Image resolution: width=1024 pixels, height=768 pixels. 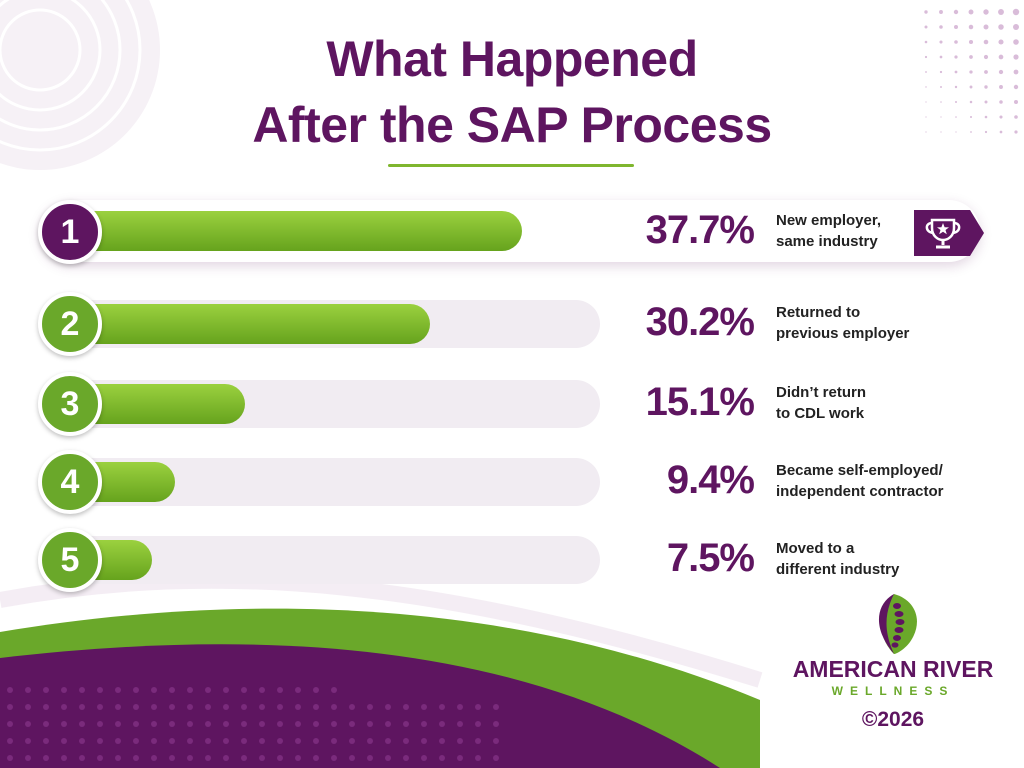 What do you see at coordinates (876, 323) in the screenshot?
I see `category-label-2: Returned to previous employer` at bounding box center [876, 323].